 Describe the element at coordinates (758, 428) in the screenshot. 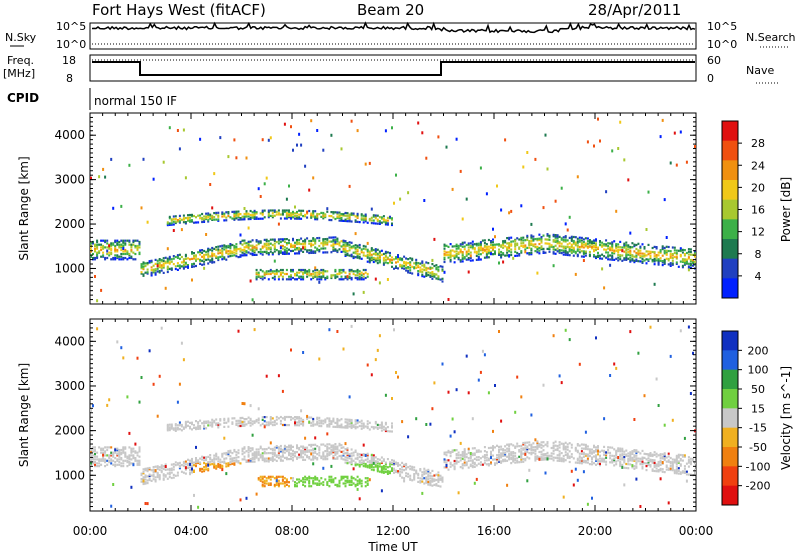

I see `colorbar-tick-label: -15` at that location.